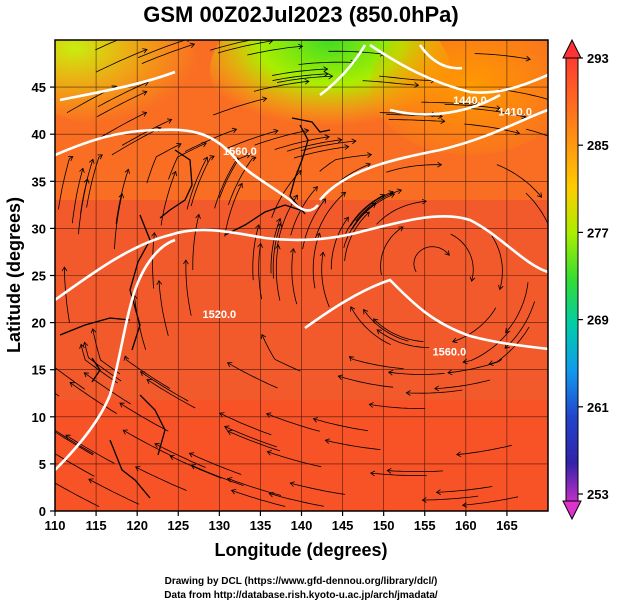  Describe the element at coordinates (598, 320) in the screenshot. I see `colorbar-tick-label: 269` at that location.